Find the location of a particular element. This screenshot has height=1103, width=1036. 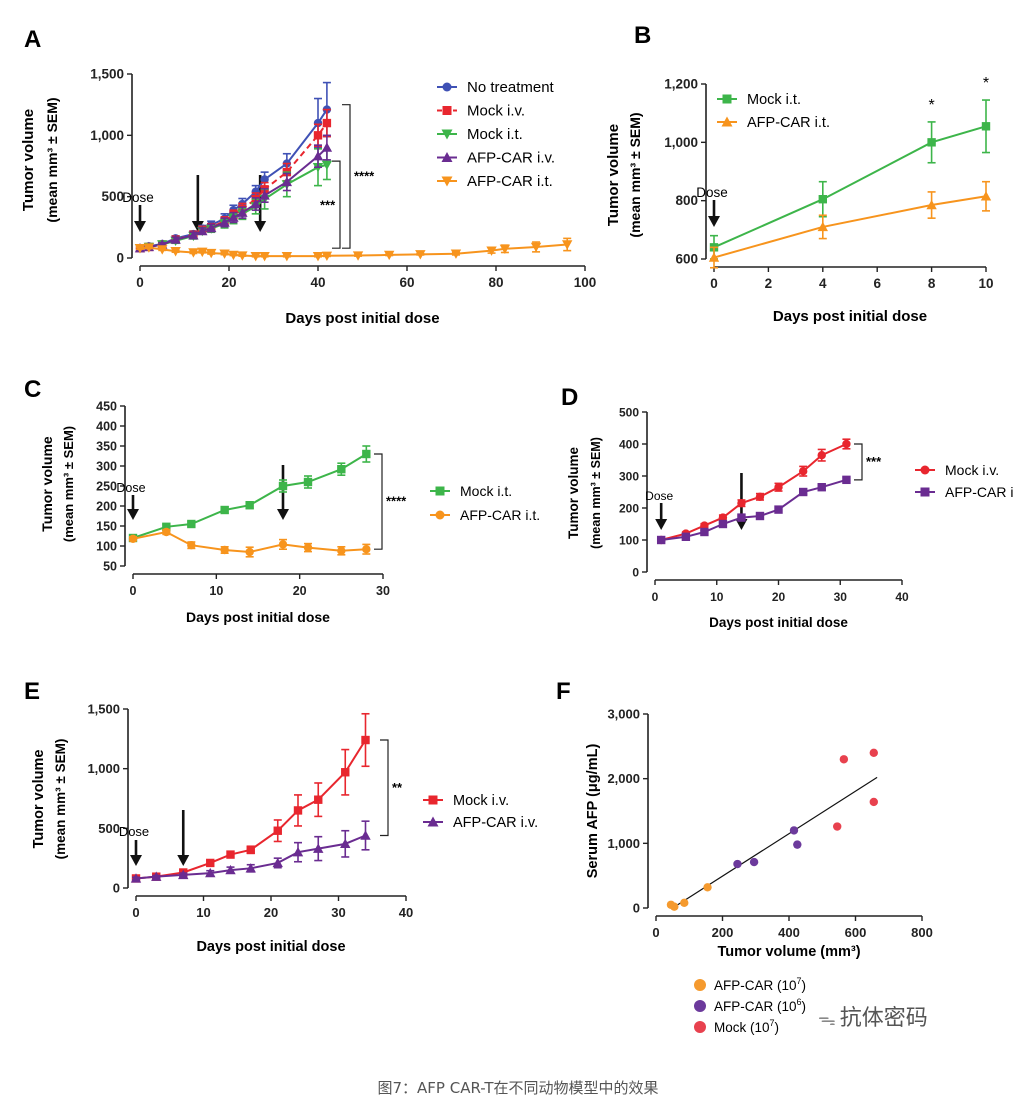

x-axis-label: Days post initial dose is located at coordinates (362, 318).